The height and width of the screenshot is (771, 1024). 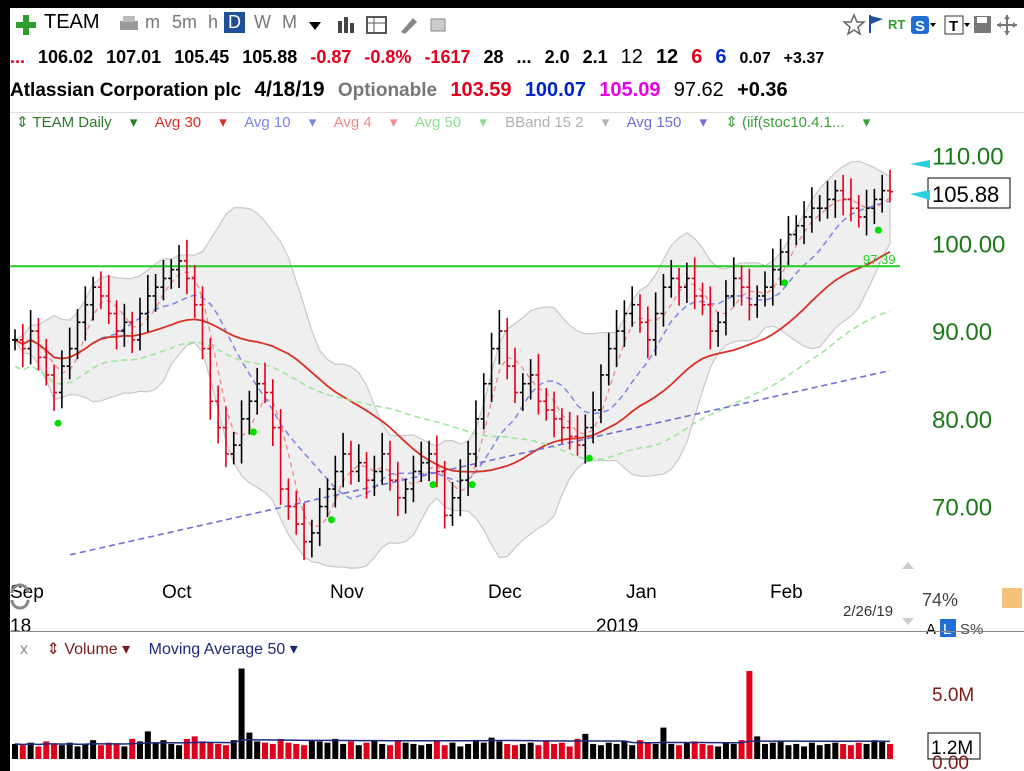 What do you see at coordinates (26, 25) in the screenshot?
I see `add-symbol-icon` at bounding box center [26, 25].